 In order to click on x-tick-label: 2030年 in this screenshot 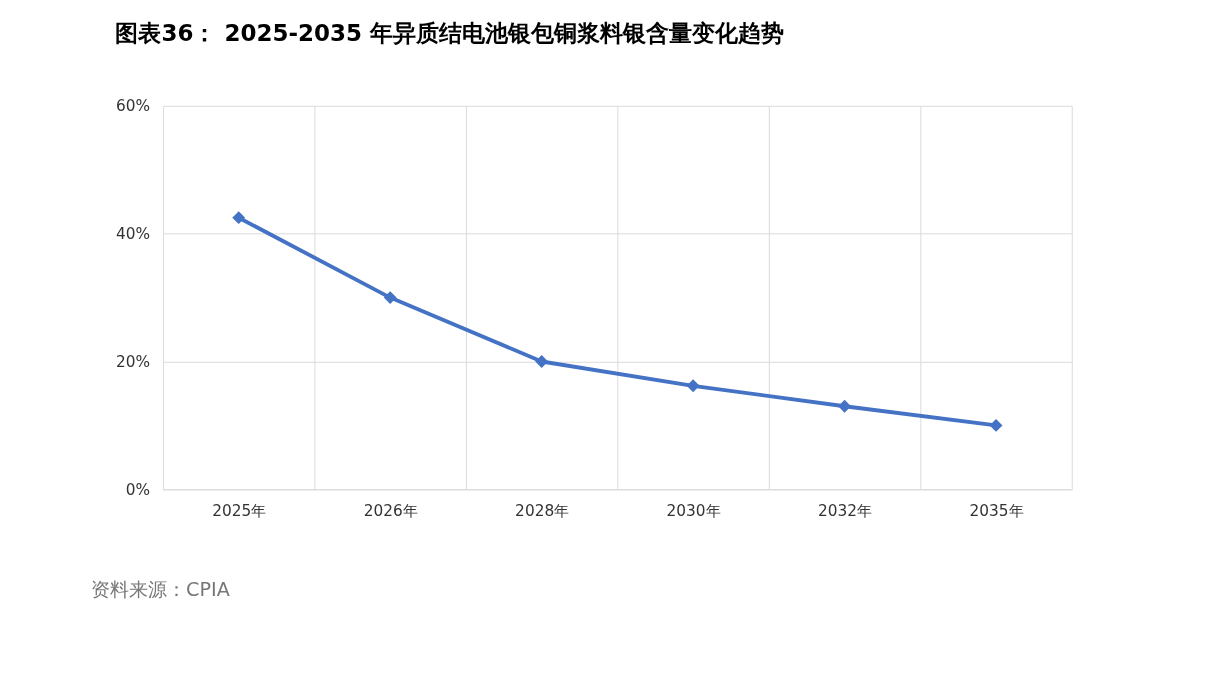, I will do `click(693, 510)`.